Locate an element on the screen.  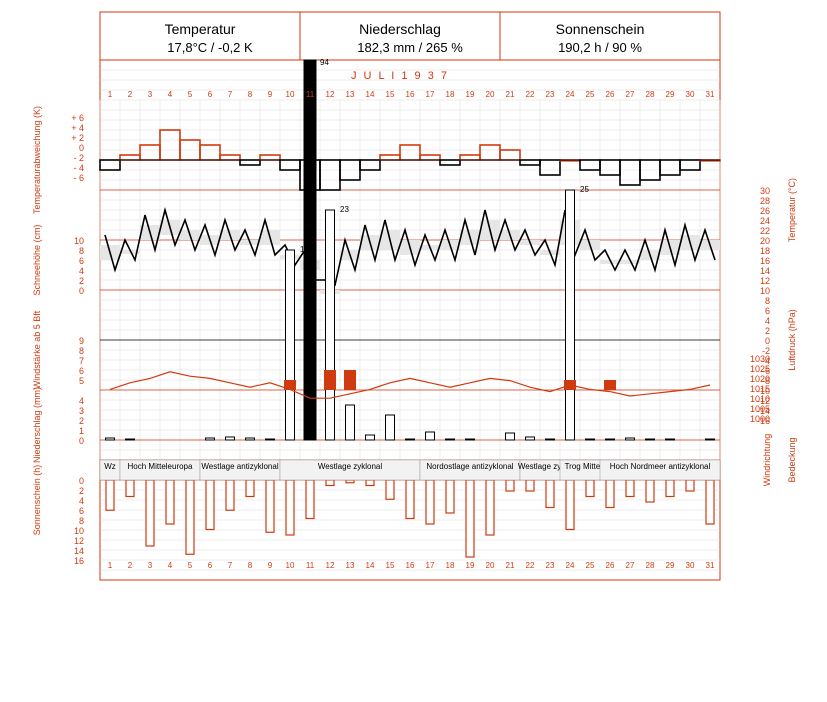
day-label-bottom: 22 is located at coordinates (530, 565).